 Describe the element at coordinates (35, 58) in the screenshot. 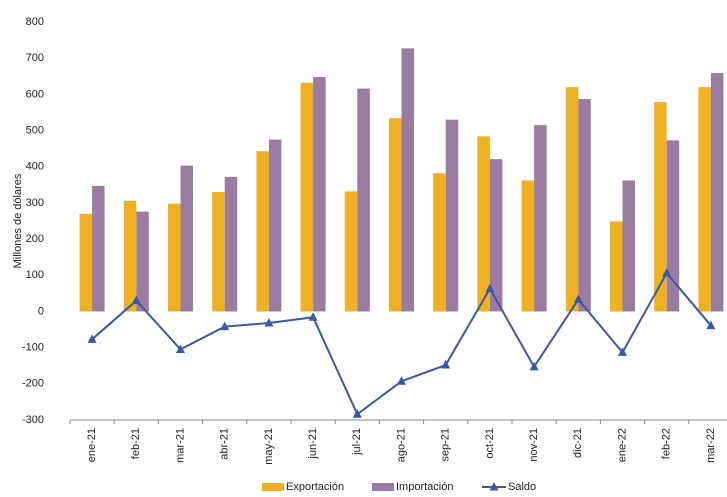

I see `y-tick-label: 700` at that location.